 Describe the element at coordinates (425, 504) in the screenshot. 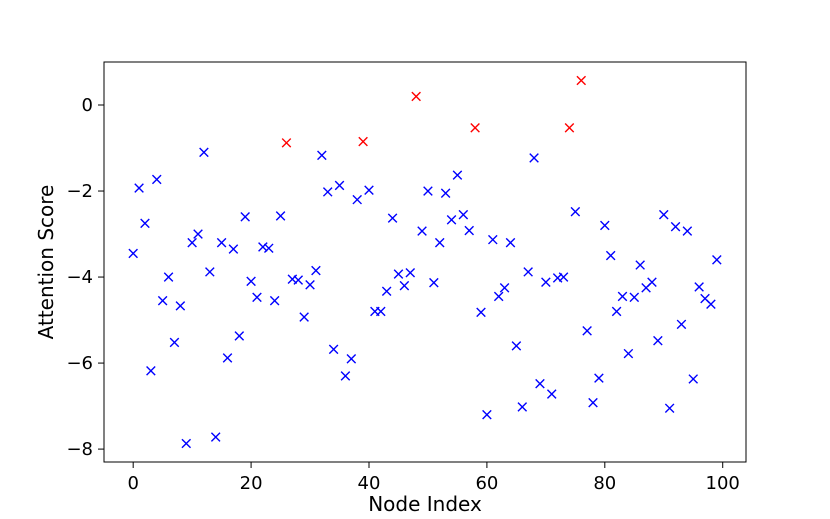

I see `x-axis-label: Node Index` at that location.